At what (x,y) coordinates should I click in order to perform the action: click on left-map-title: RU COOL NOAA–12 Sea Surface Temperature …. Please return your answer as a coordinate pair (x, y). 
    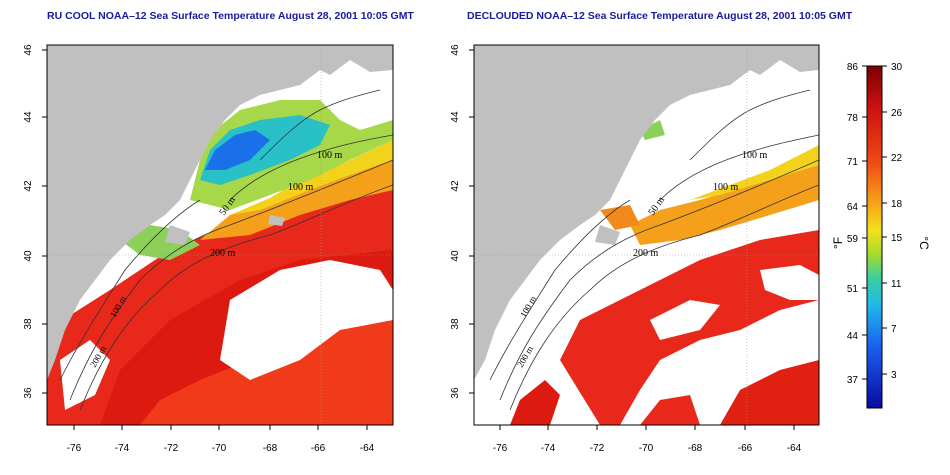
    Looking at the image, I should click on (230, 16).